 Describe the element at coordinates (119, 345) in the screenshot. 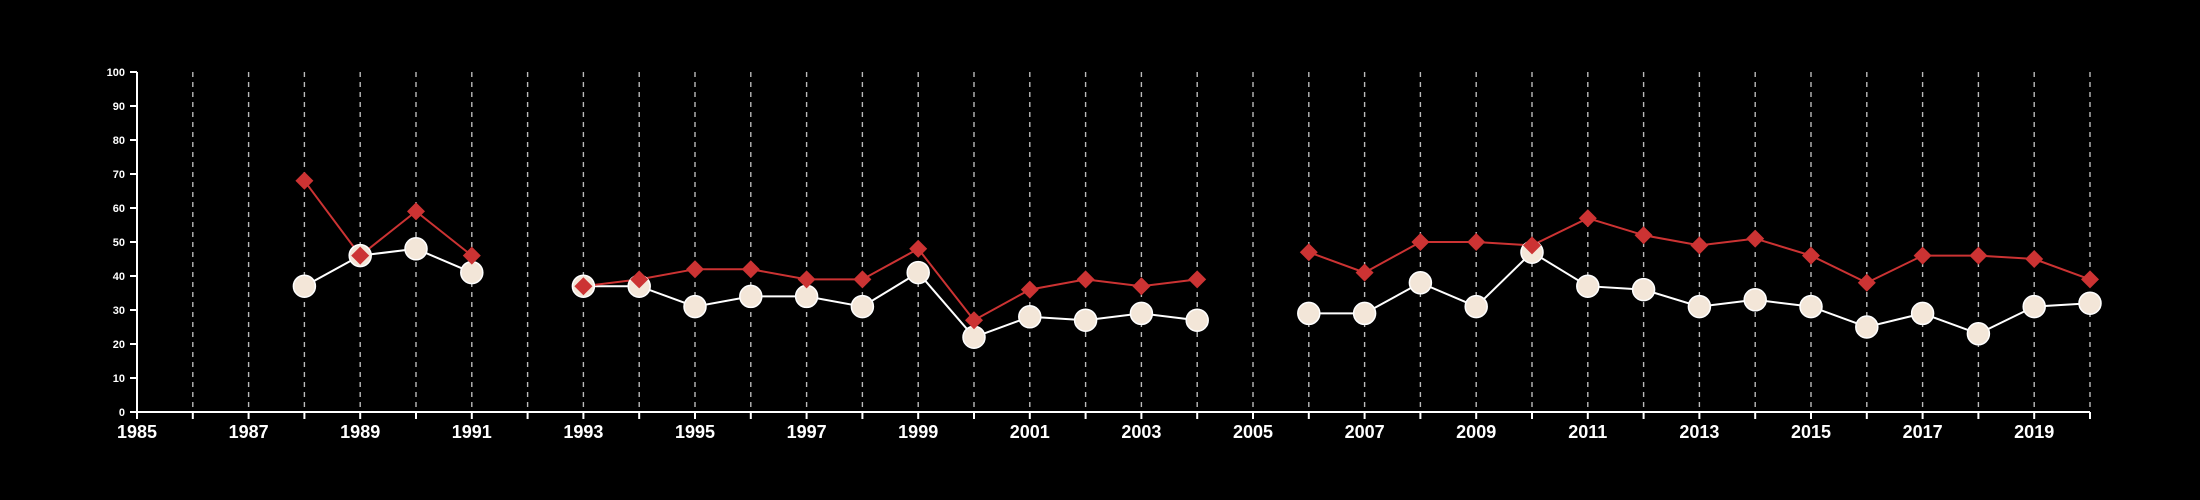

I see `y-tick-label: 20` at that location.